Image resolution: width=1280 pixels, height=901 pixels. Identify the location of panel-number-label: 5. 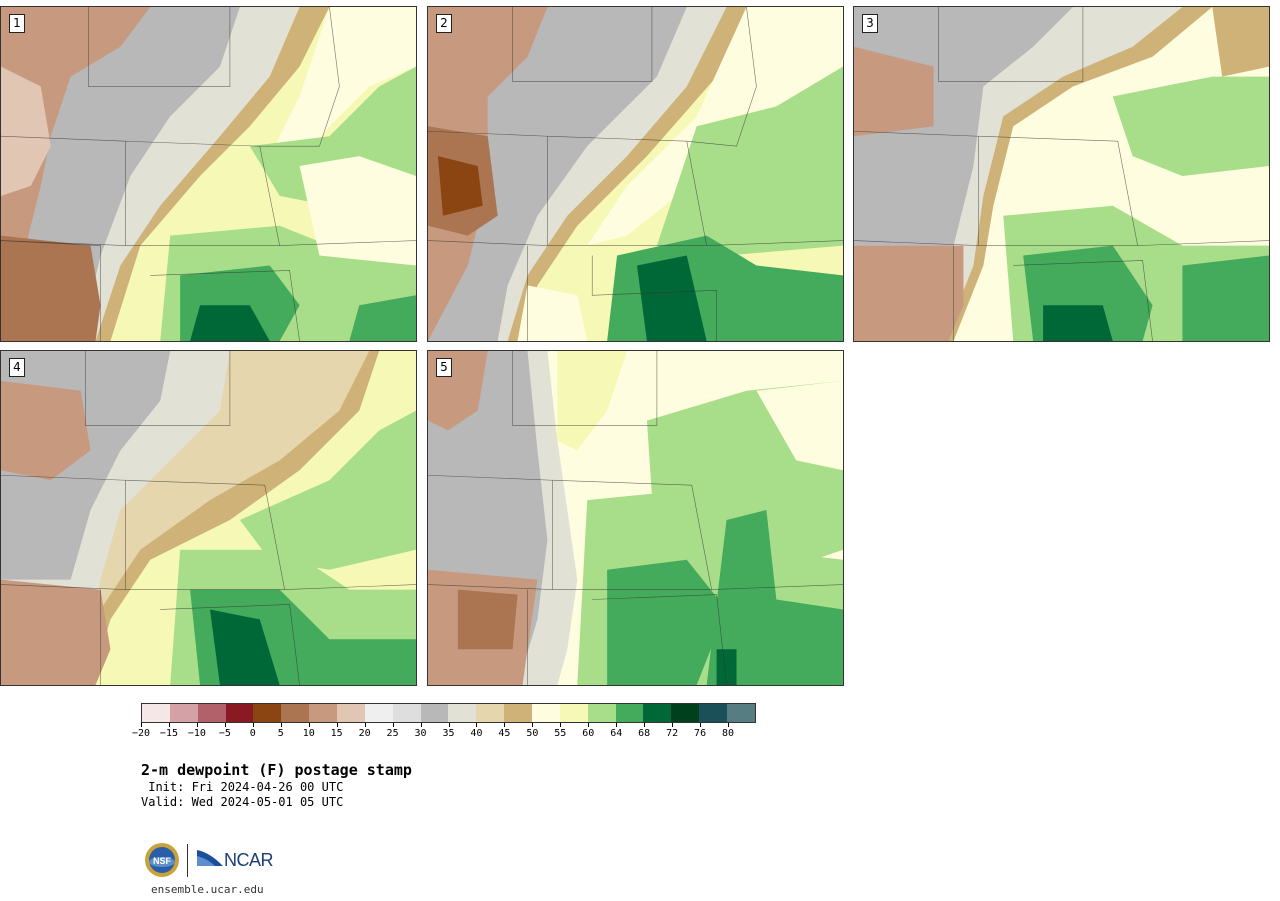
(444, 367).